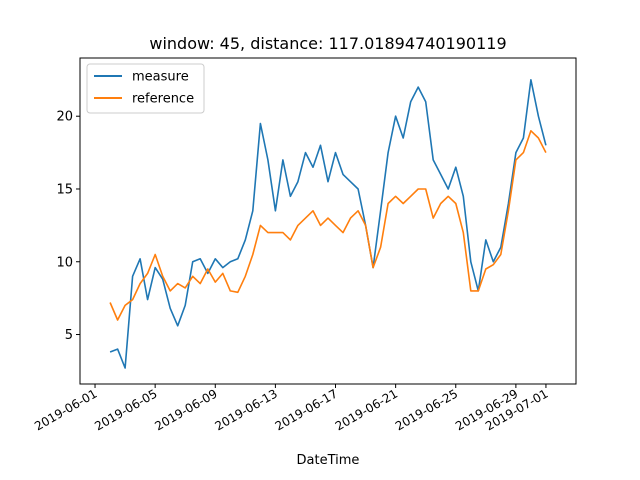 The height and width of the screenshot is (480, 640). I want to click on legend: measure reference, so click(145, 88).